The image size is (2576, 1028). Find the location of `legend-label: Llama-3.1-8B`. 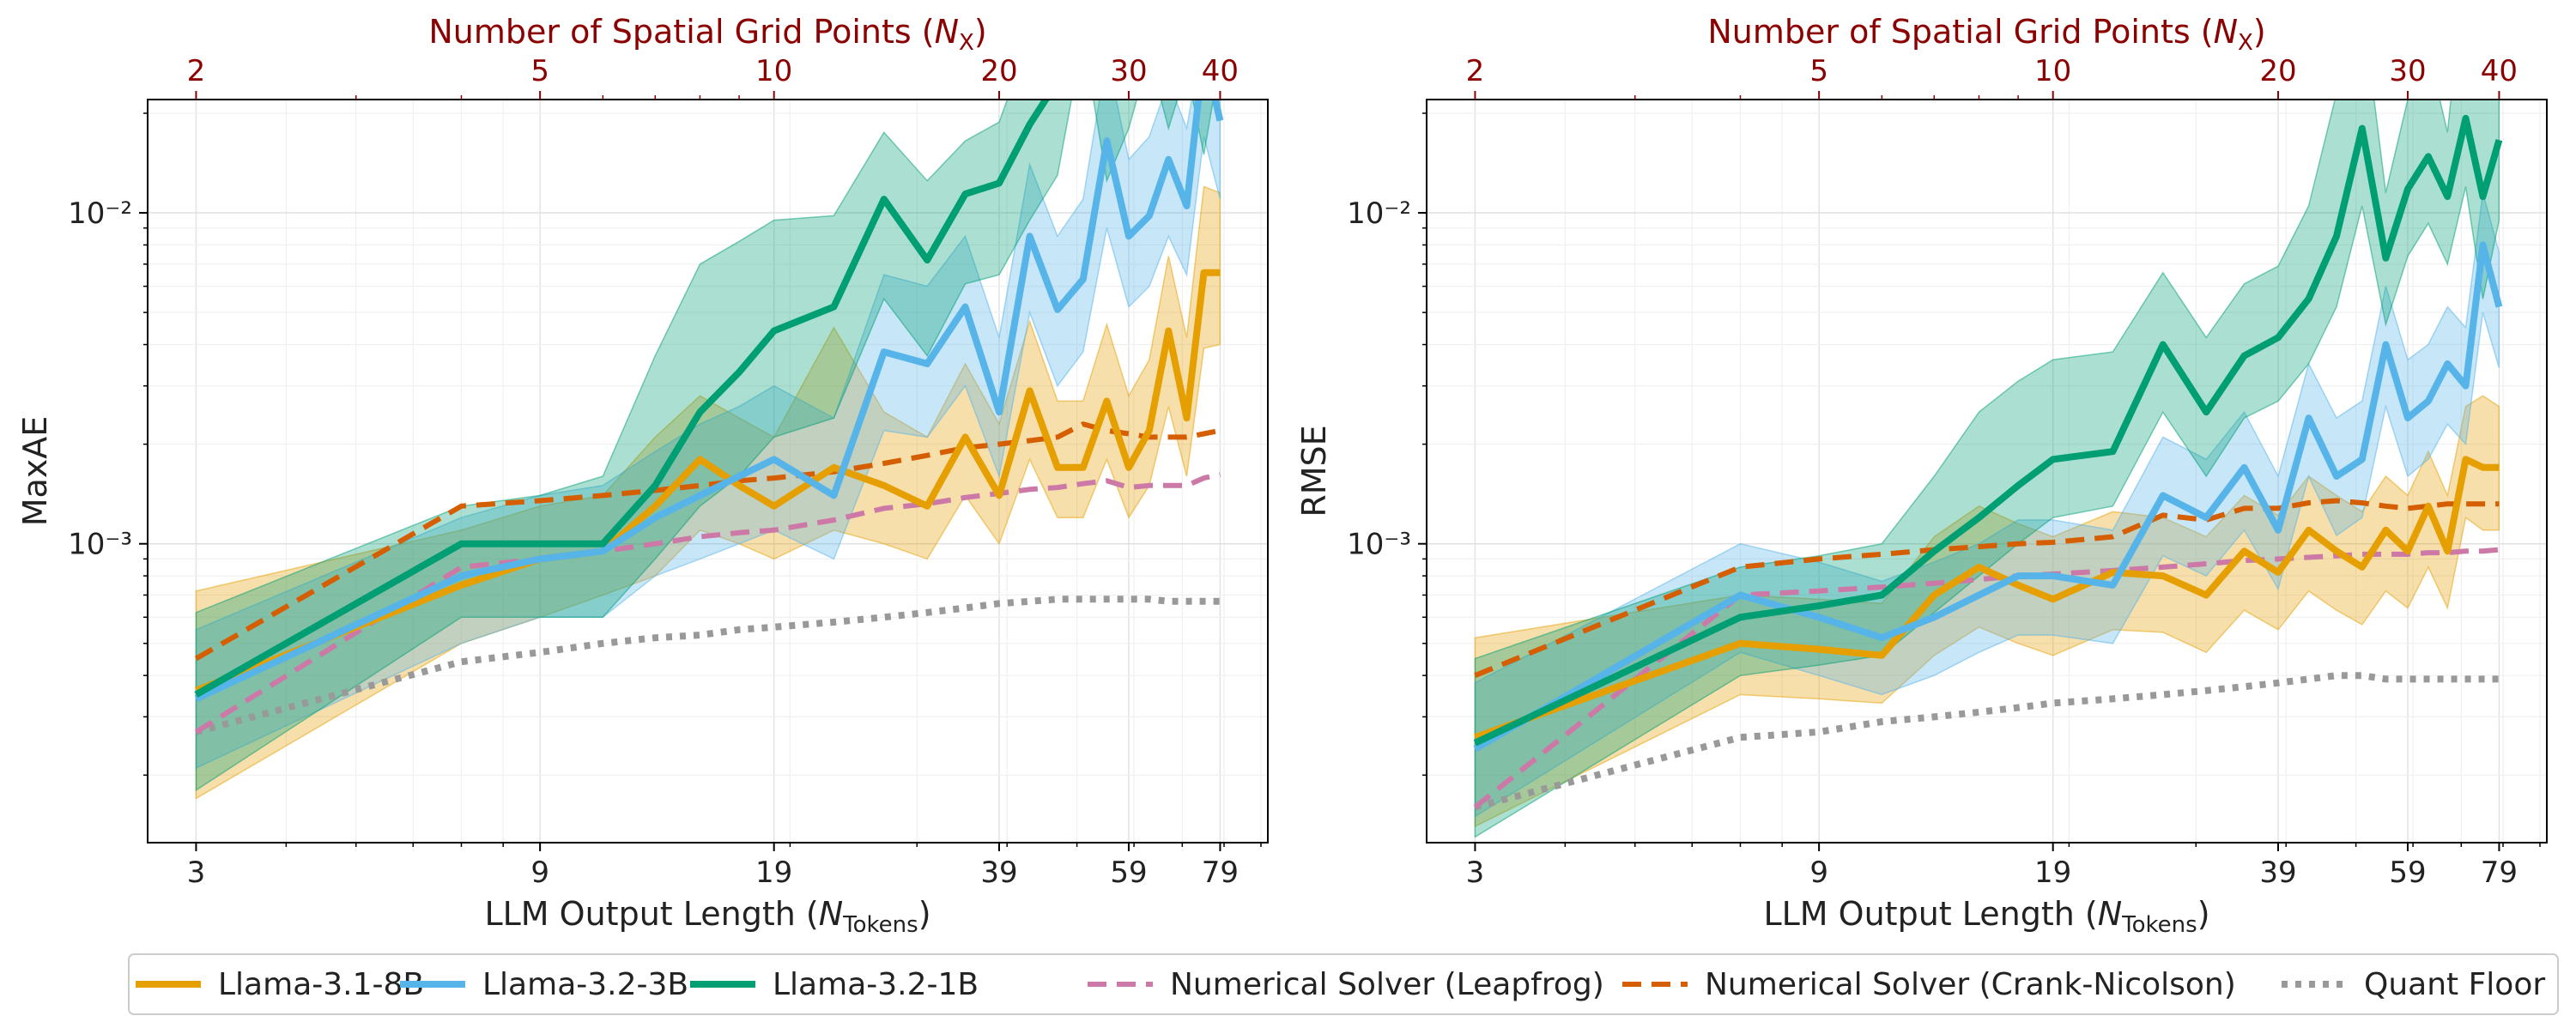

legend-label: Llama-3.1-8B is located at coordinates (321, 985).